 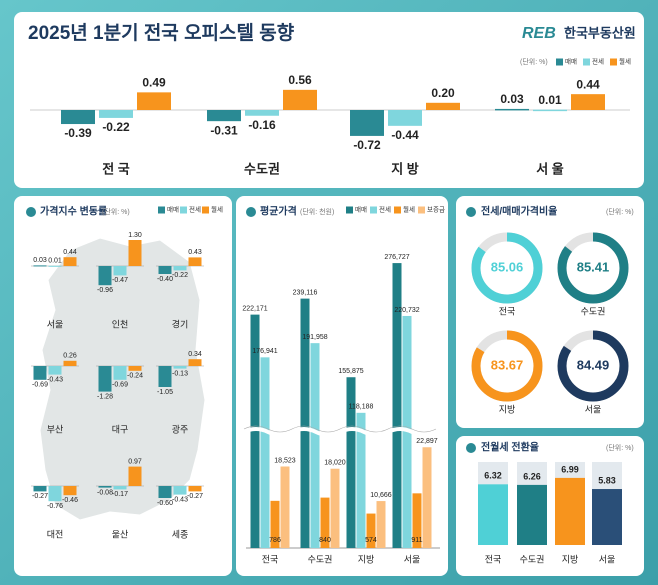 I want to click on value-label: 6.99, so click(x=570, y=469).